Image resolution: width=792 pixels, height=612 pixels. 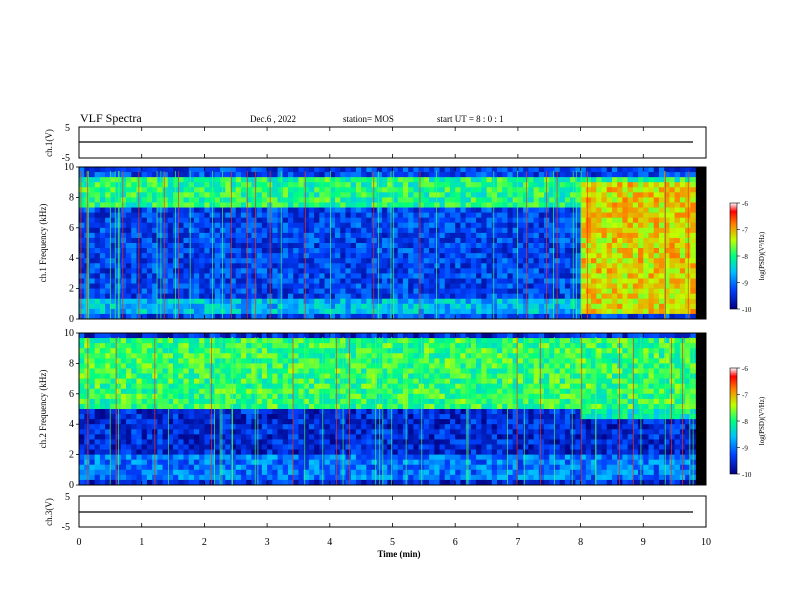 I want to click on colorbar-tick-label: -8, so click(x=745, y=257).